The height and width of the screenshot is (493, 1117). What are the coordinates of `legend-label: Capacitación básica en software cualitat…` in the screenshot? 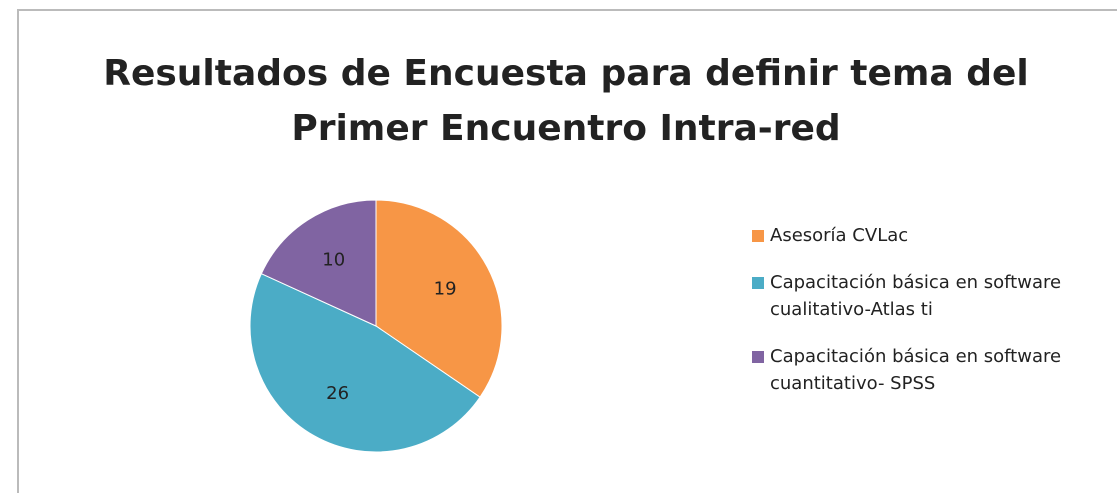 It's located at (916, 296).